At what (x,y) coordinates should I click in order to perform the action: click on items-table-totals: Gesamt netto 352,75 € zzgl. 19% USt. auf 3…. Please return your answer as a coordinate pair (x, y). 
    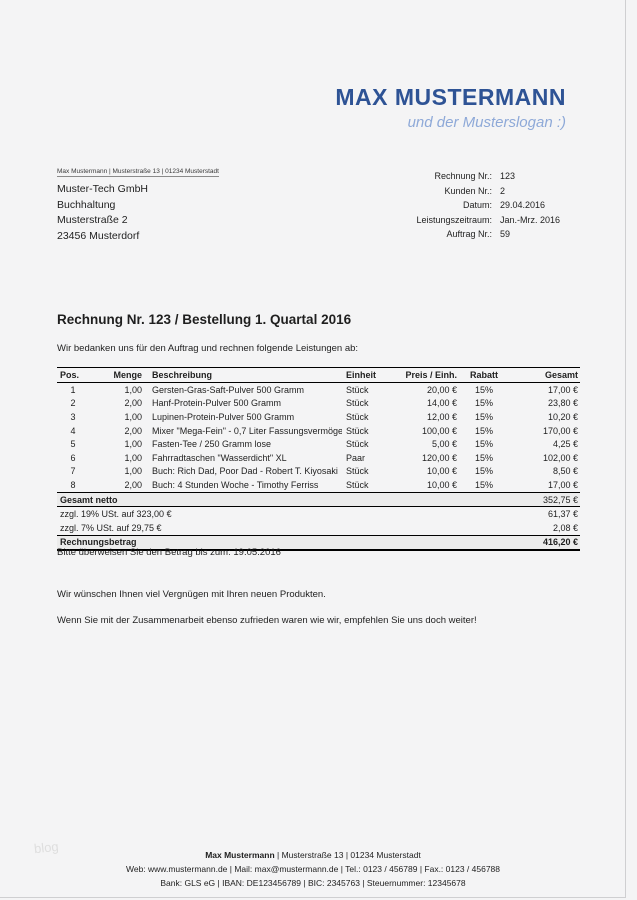
    Looking at the image, I should click on (318, 521).